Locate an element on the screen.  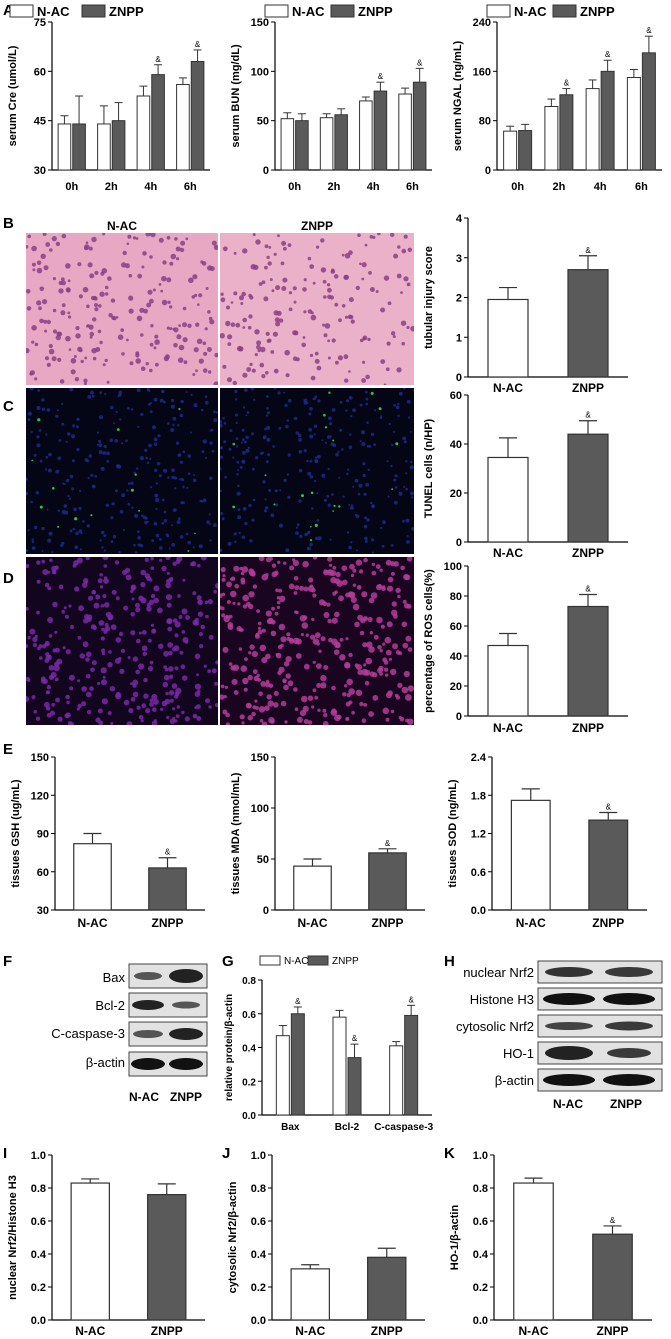
chart-tubular-injury: 0 1 2 3 4 tubular injury score N-AC & ZNPP is located at coordinates (525, 304).